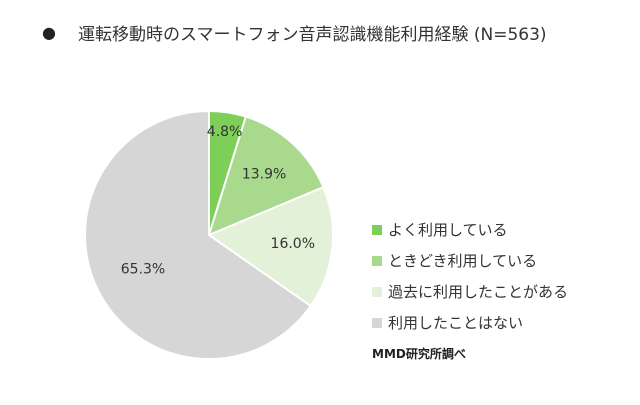  What do you see at coordinates (463, 261) in the screenshot?
I see `legend-label: ときどき利用している` at bounding box center [463, 261].